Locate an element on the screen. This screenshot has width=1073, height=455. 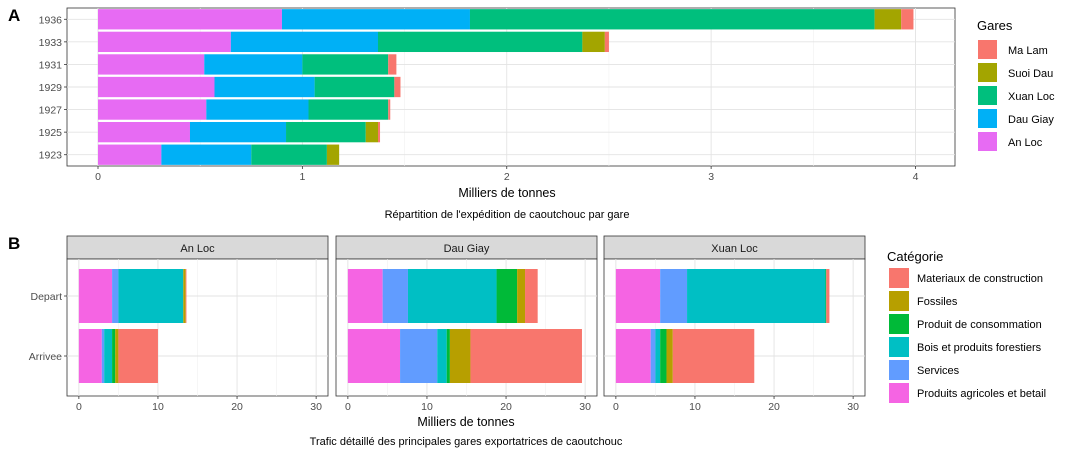
bar-xuan-loc-arrivee-produit-de-consommation is located at coordinates (663, 356).